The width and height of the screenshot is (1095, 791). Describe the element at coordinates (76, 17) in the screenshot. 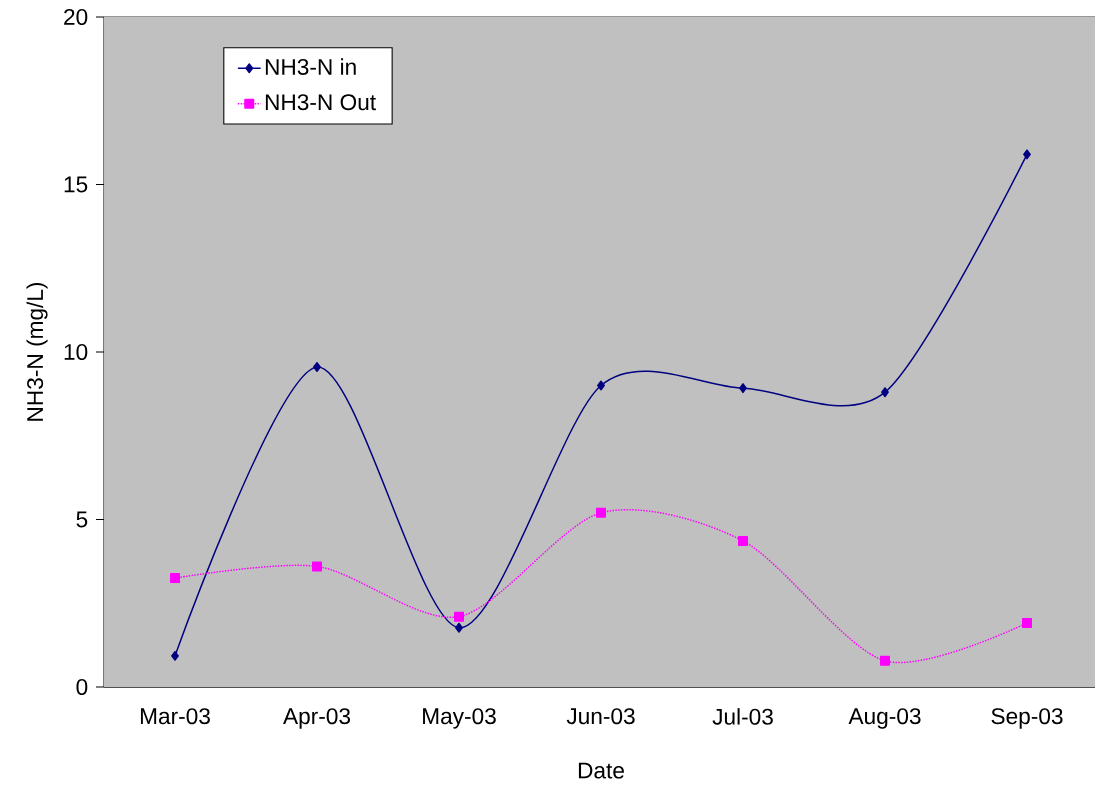

I see `y-tick-label: 20` at that location.